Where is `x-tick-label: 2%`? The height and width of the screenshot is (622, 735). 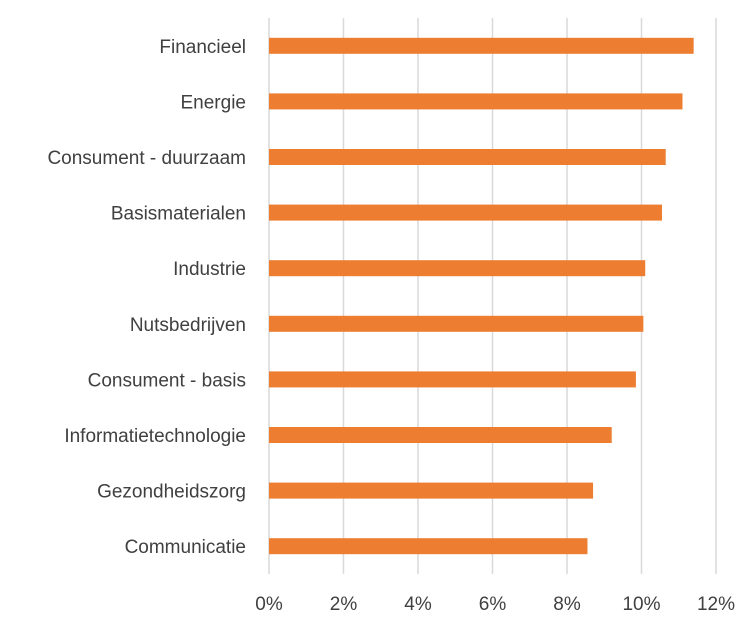
x-tick-label: 2% is located at coordinates (344, 604).